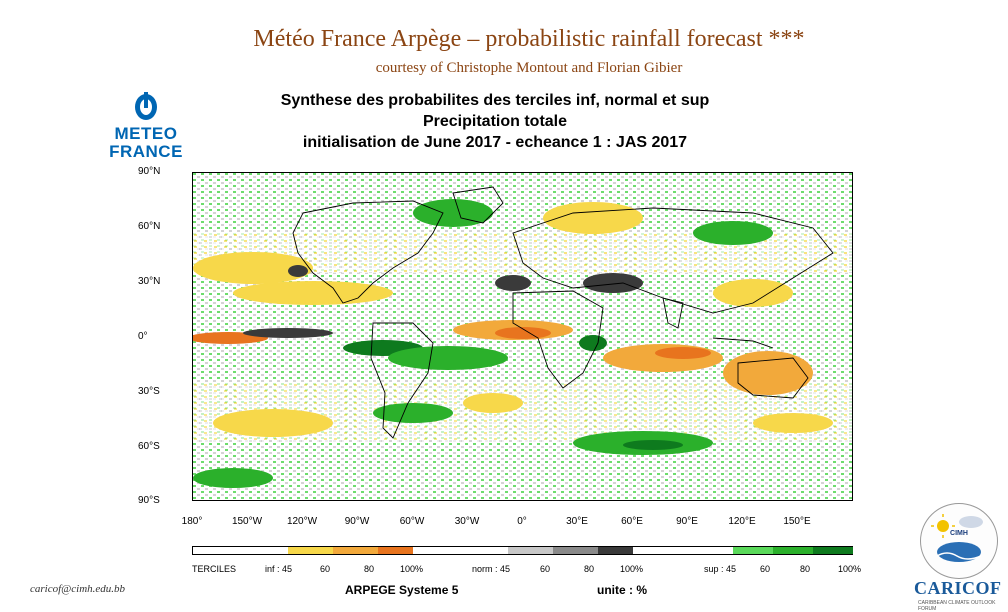 This screenshot has height=612, width=1008. I want to click on legend-color-bar, so click(522, 550).